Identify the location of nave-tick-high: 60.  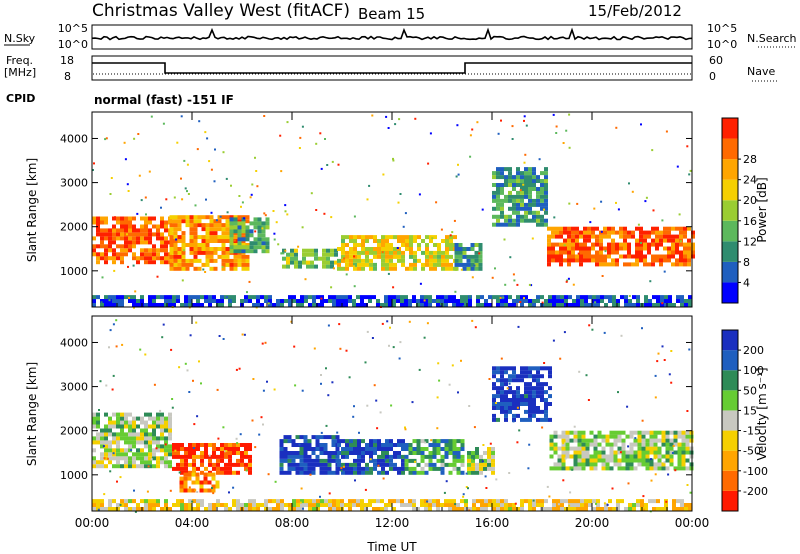
(716, 60).